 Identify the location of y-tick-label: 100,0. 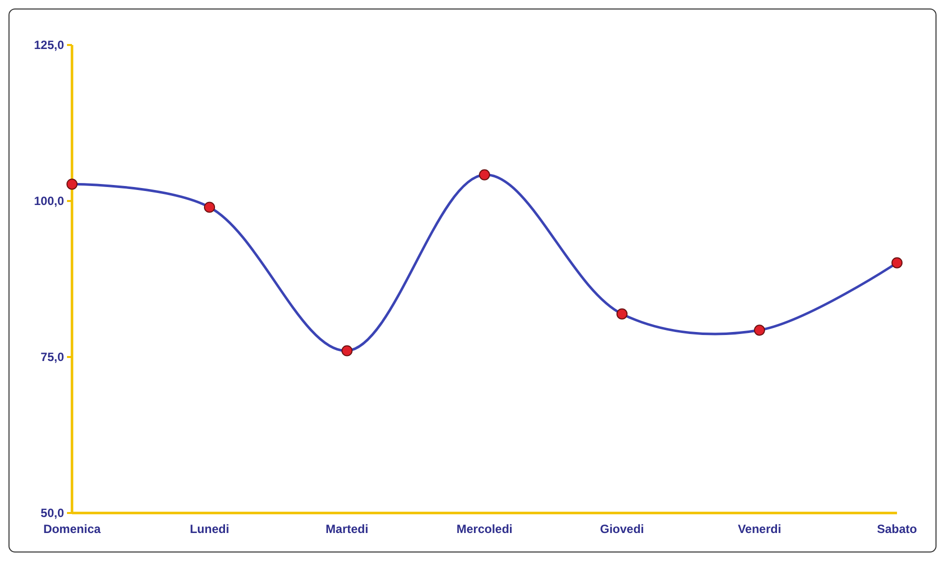
(49, 201).